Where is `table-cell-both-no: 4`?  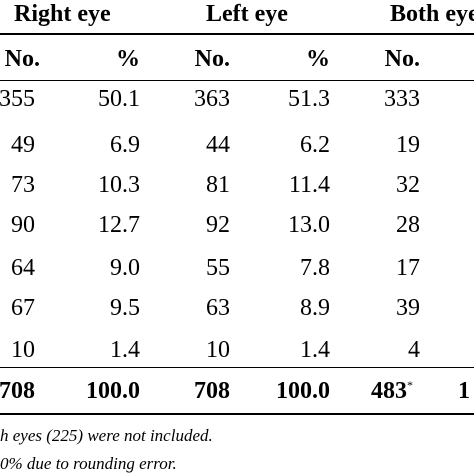
table-cell-both-no: 4 is located at coordinates (414, 350).